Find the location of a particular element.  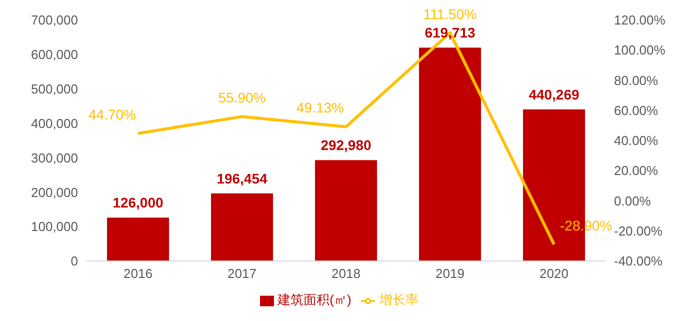

data-label: 196,454 is located at coordinates (242, 178).